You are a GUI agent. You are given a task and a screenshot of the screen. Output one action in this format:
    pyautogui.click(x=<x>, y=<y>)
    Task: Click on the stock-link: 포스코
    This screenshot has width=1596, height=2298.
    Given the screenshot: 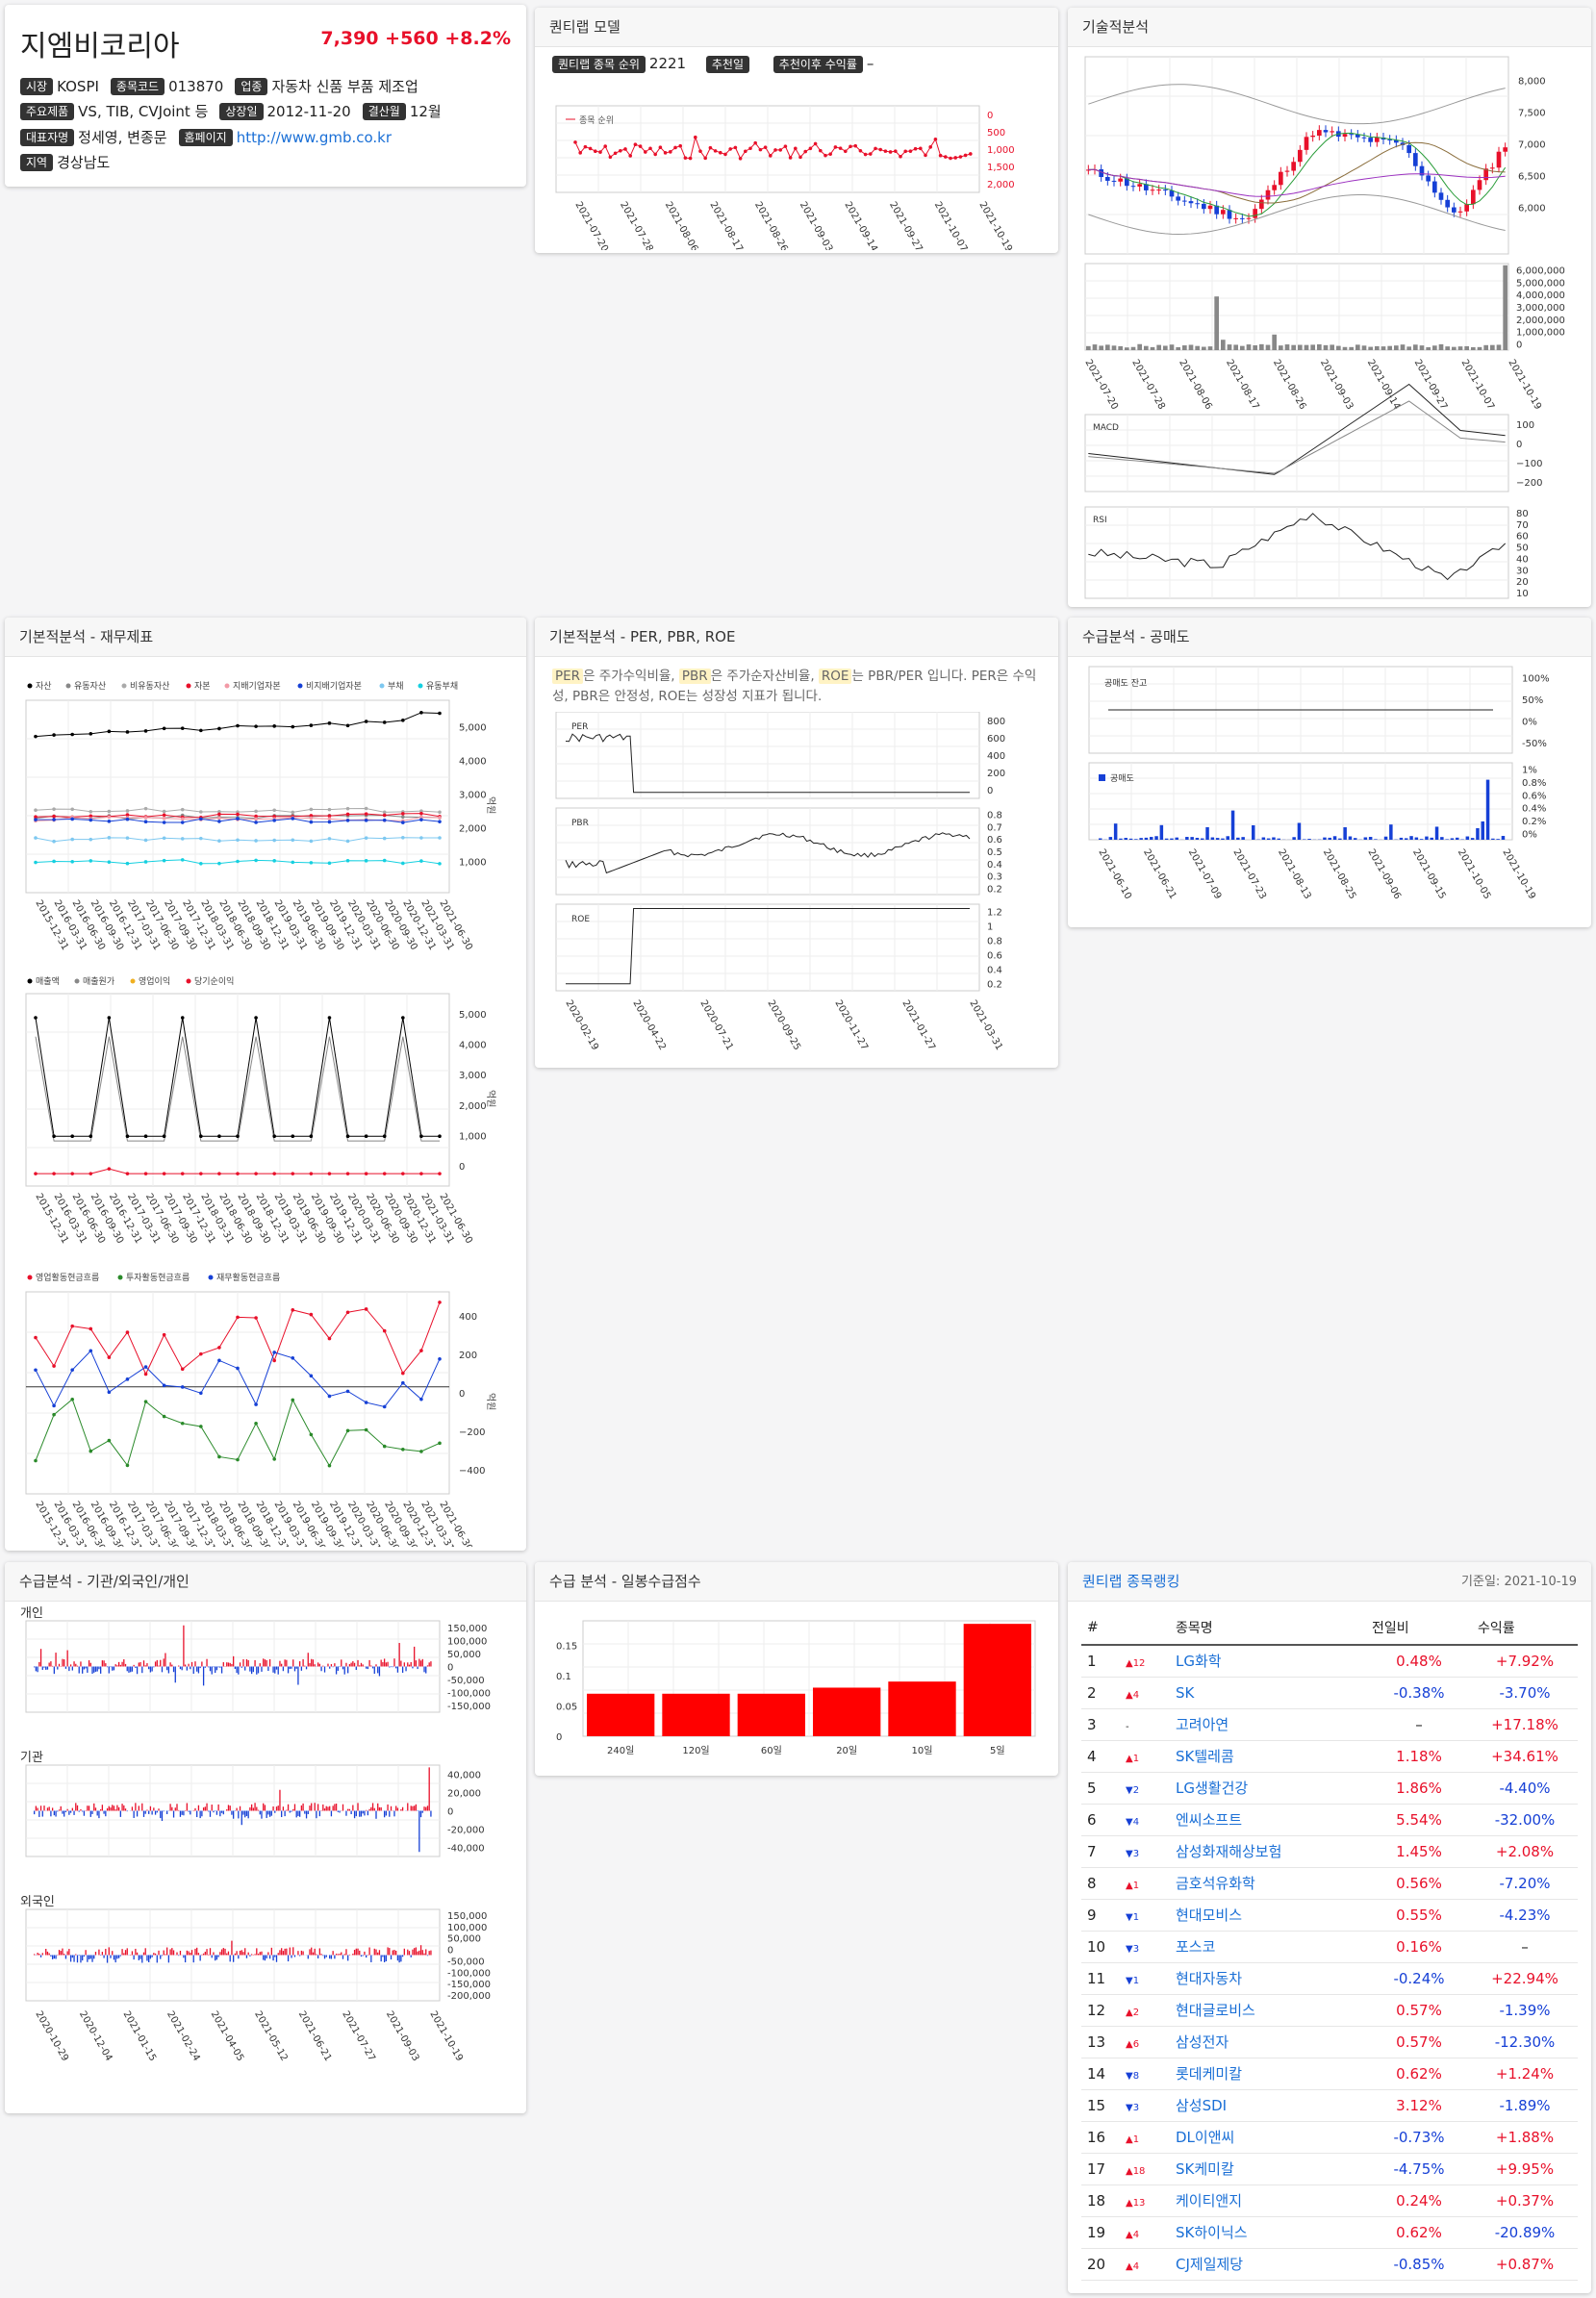 What is the action you would take?
    pyautogui.click(x=1196, y=1947)
    